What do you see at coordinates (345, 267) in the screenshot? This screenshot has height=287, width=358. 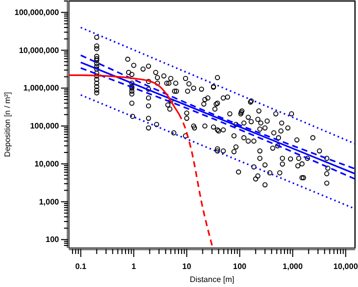 I see `x-tick-label: 10,000` at bounding box center [345, 267].